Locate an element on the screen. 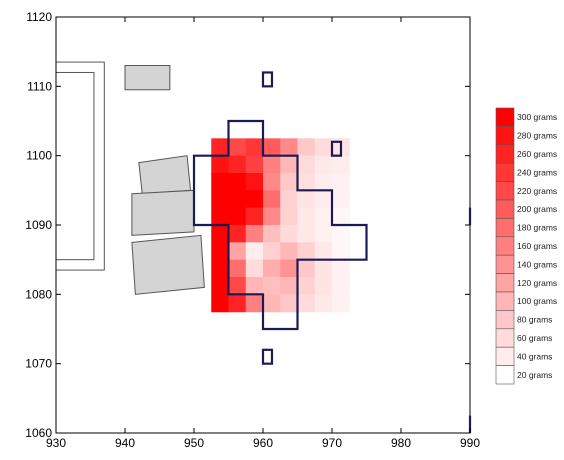 The width and height of the screenshot is (564, 460). x-tick-label: 950 is located at coordinates (194, 443).